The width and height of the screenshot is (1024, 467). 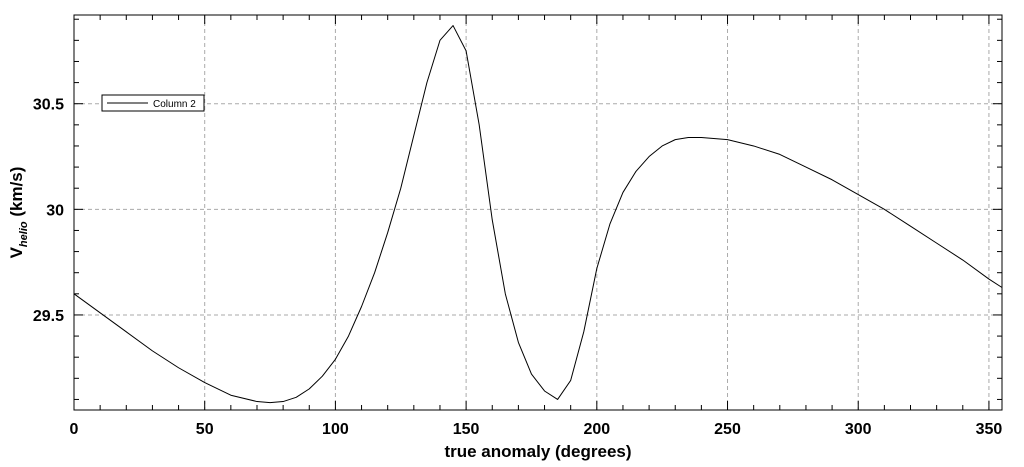 I want to click on y-tick-labels: 29.5 30 30.5, so click(x=48, y=211).